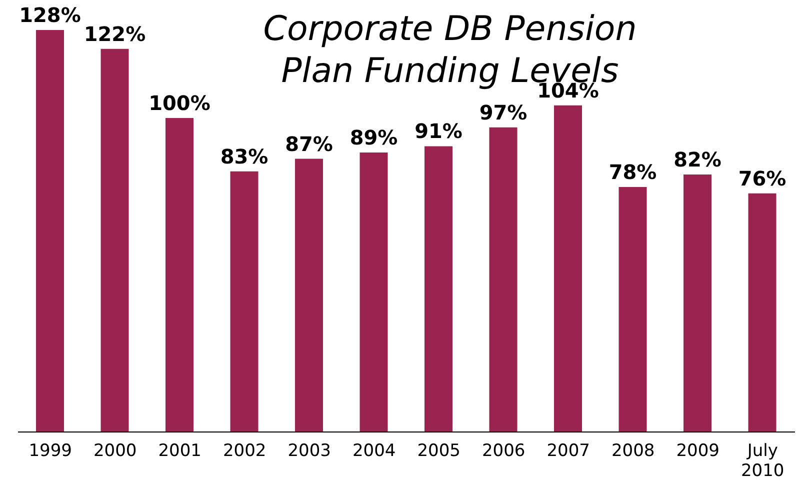  I want to click on x-tick-label: 2008, so click(633, 451).